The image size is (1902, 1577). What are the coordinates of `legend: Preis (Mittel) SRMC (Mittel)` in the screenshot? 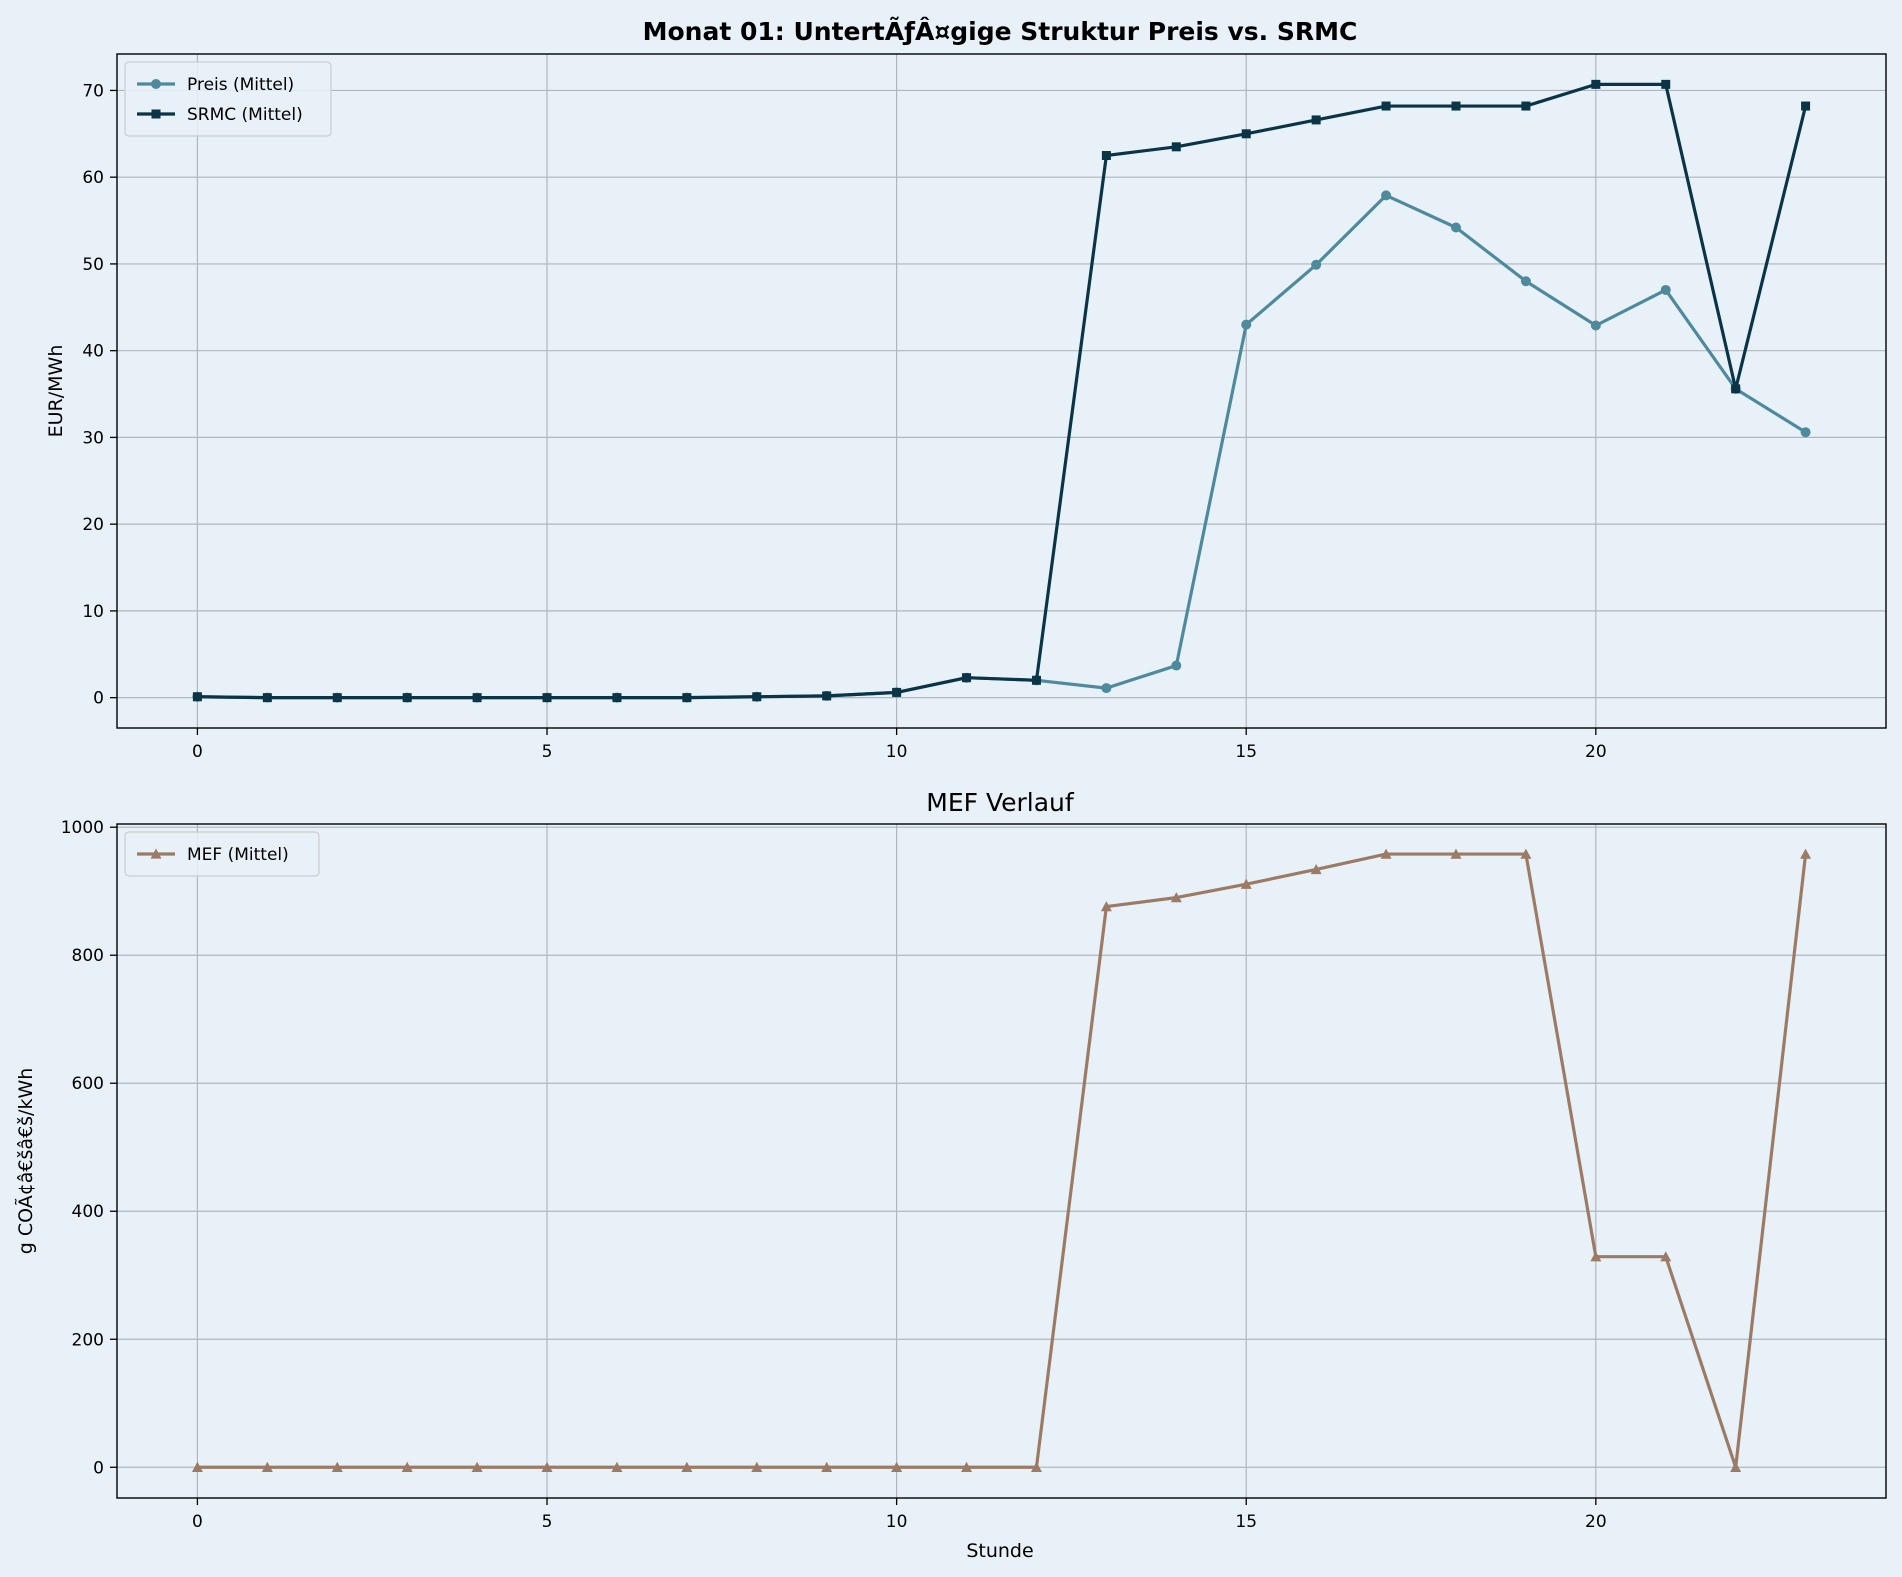 It's located at (228, 99).